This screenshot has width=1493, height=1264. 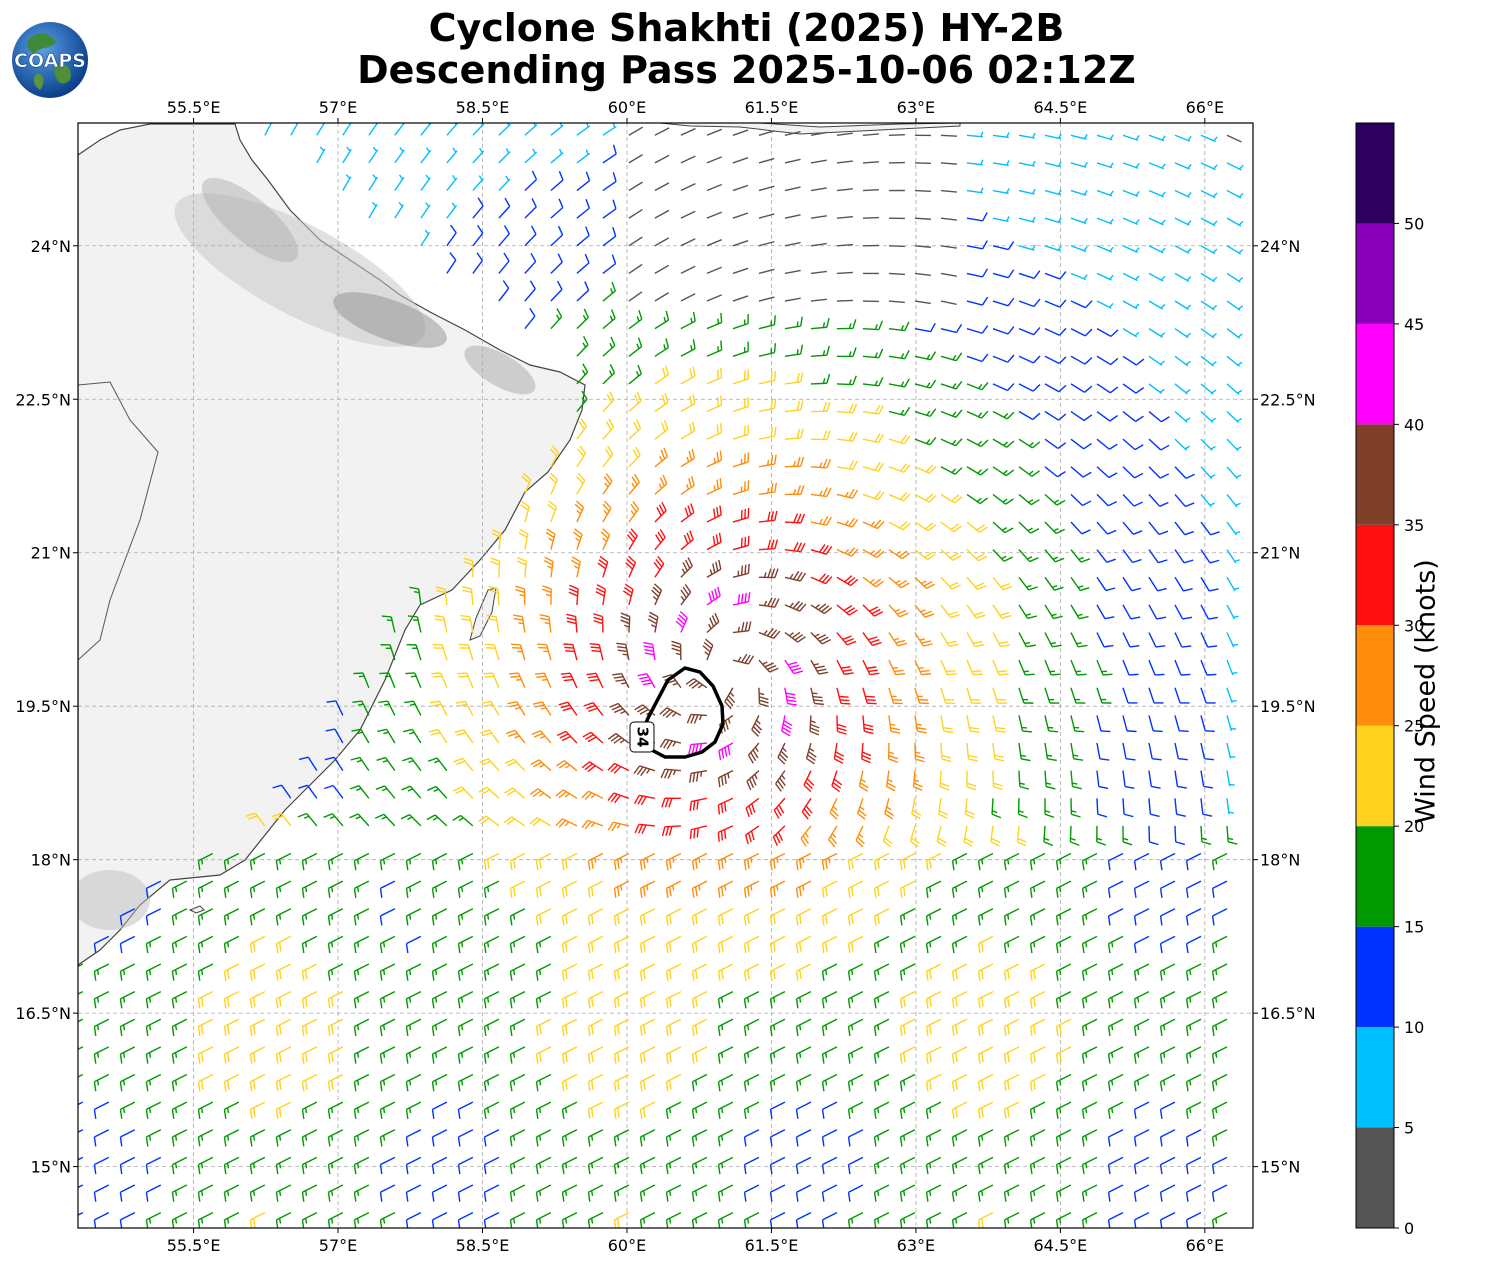 What do you see at coordinates (1414, 1027) in the screenshot?
I see `colorbar-tick-label: 10` at bounding box center [1414, 1027].